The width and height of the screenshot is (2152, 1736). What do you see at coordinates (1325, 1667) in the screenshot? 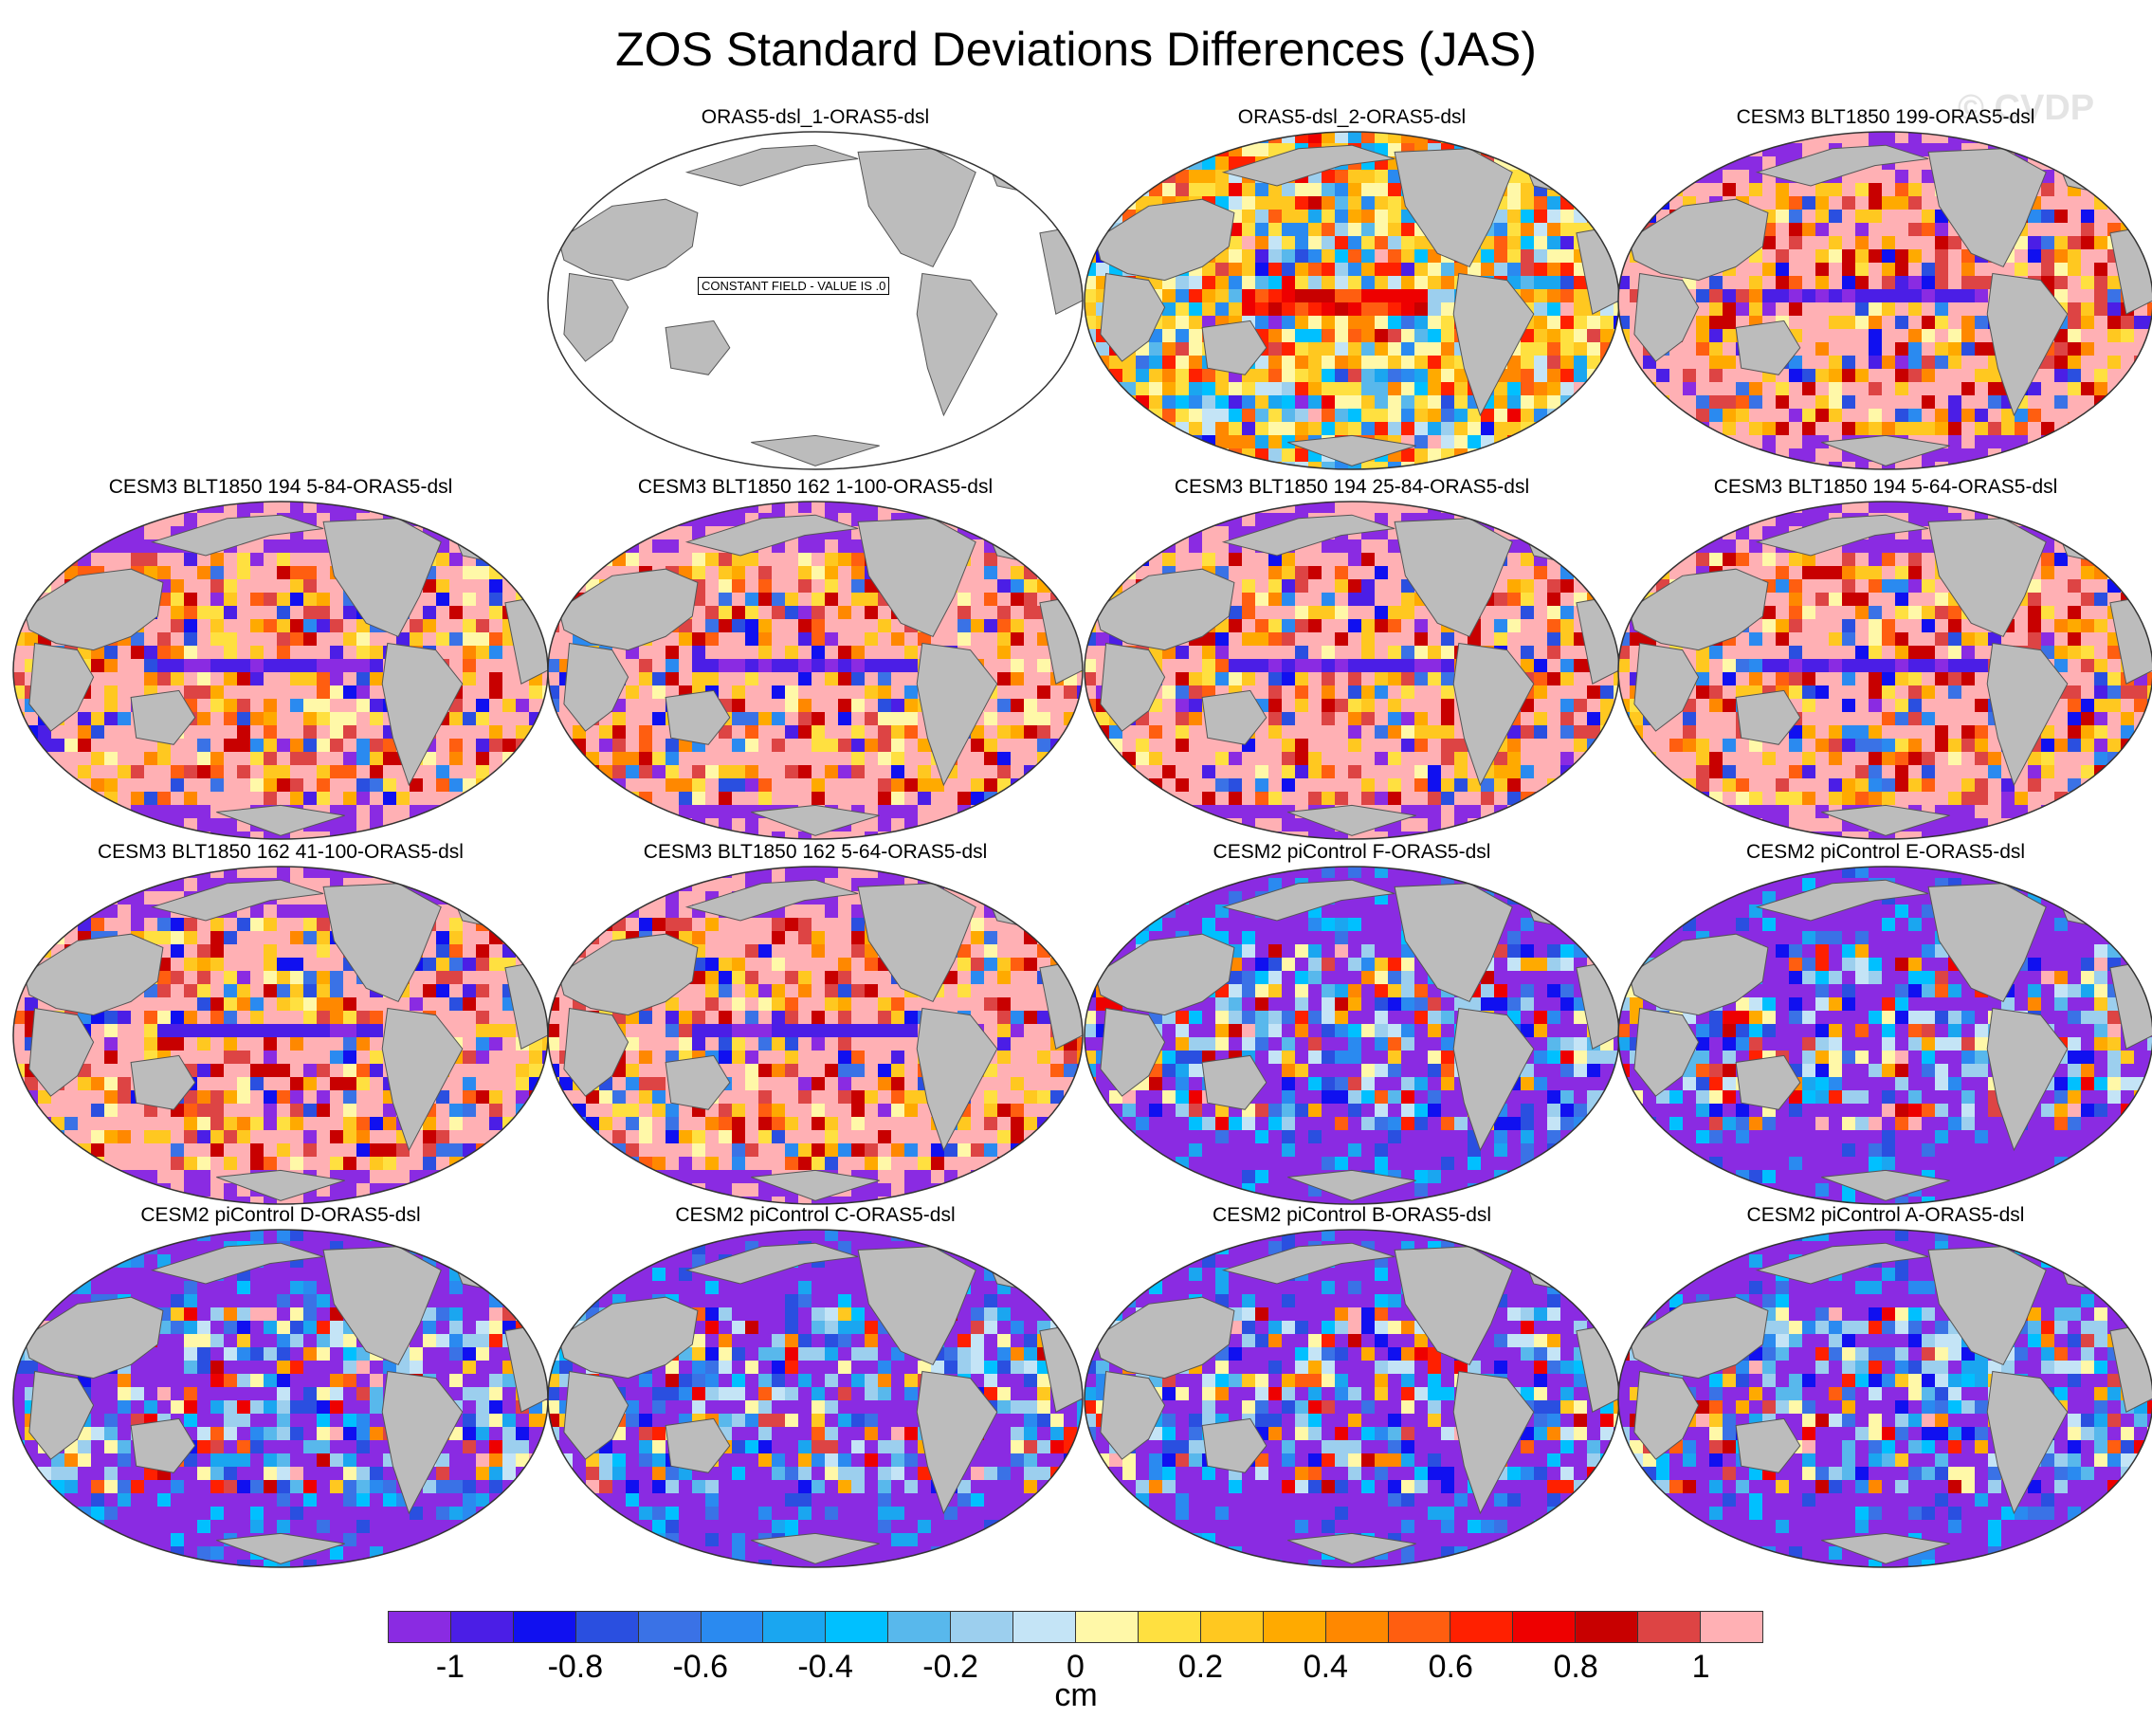
I see `colorbar-tick-label: 0.4` at bounding box center [1325, 1667].